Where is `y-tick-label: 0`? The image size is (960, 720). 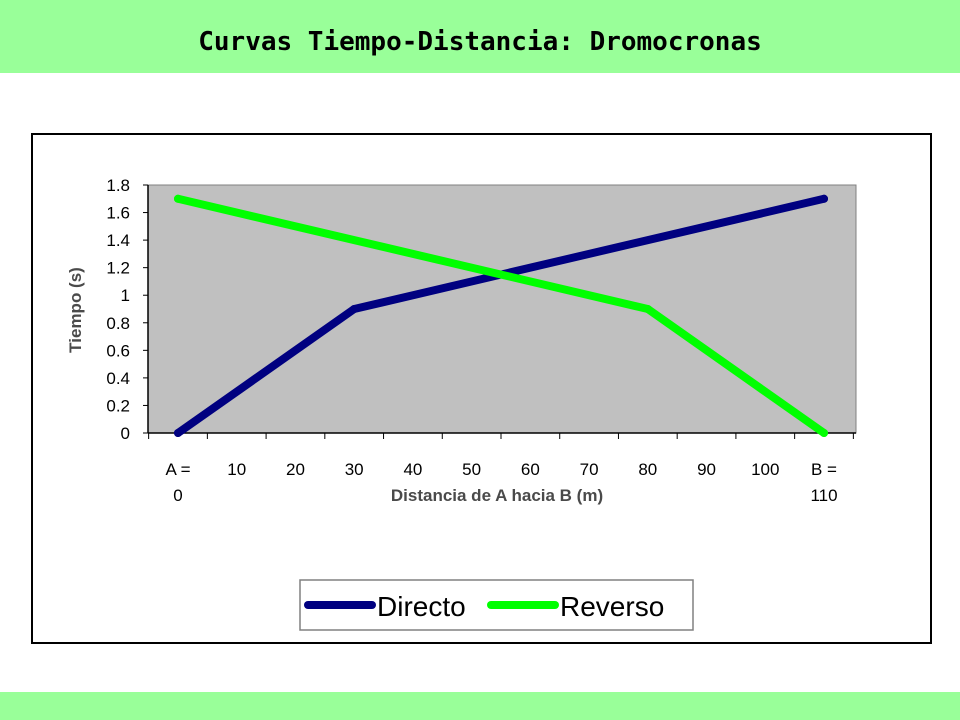
y-tick-label: 0 is located at coordinates (125, 433).